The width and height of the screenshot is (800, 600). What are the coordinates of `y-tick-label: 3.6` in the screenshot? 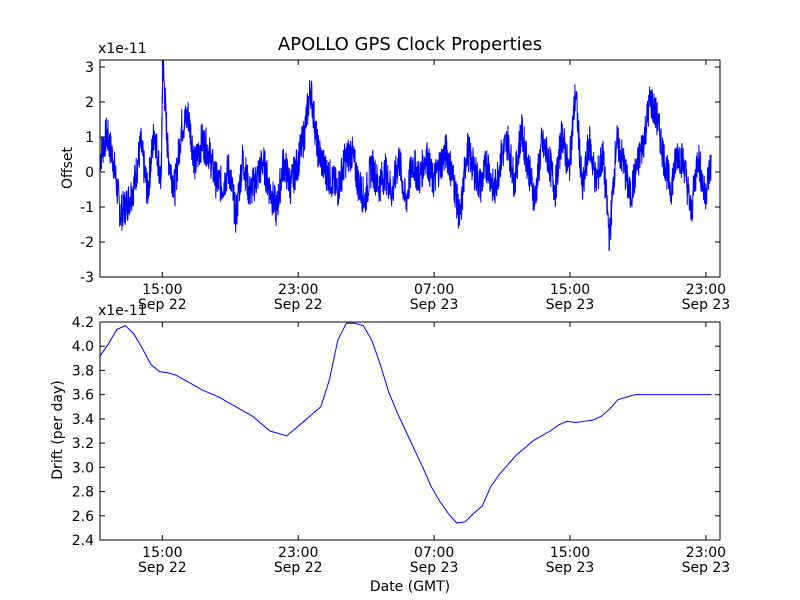 It's located at (83, 396).